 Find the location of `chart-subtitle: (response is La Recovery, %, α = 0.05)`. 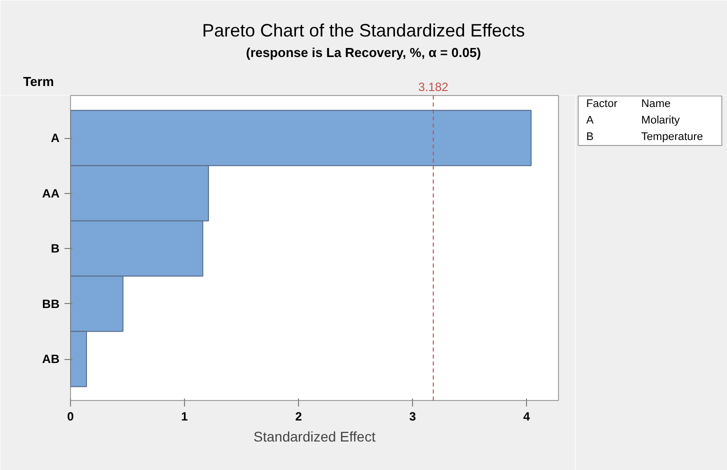

chart-subtitle: (response is La Recovery, %, α = 0.05) is located at coordinates (363, 52).